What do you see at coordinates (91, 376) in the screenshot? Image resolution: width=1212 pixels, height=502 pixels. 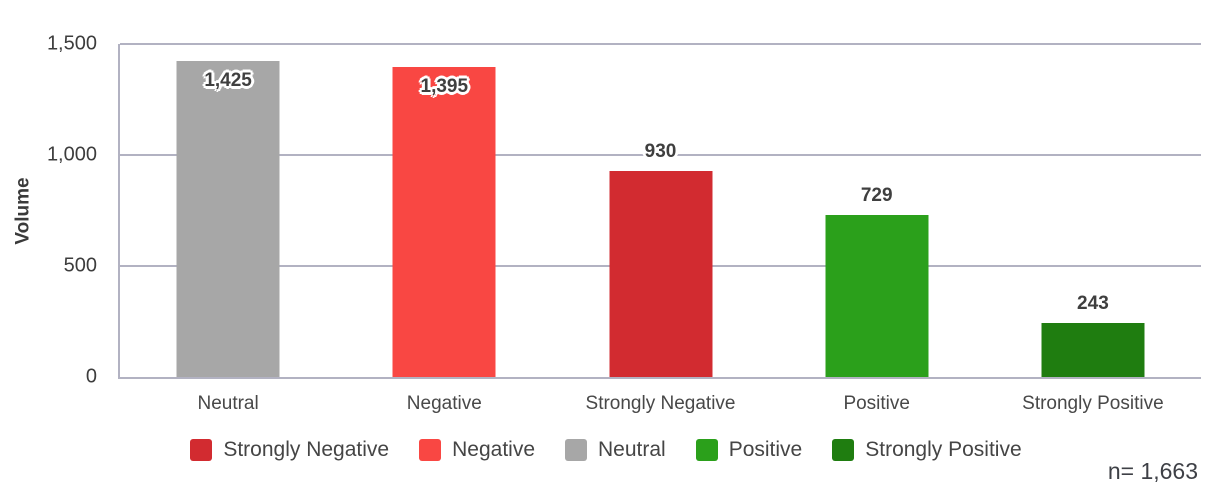 I see `y-tick-0: 0` at bounding box center [91, 376].